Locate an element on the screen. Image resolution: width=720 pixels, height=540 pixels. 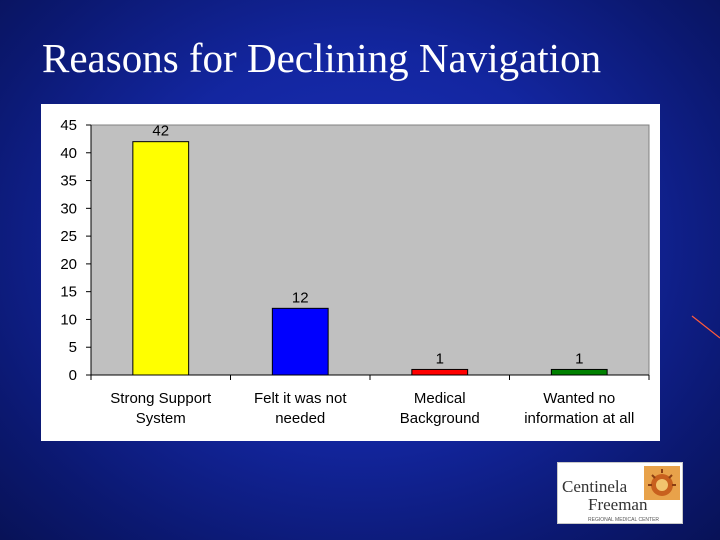
y-tick-label: 15 is located at coordinates (68, 292).